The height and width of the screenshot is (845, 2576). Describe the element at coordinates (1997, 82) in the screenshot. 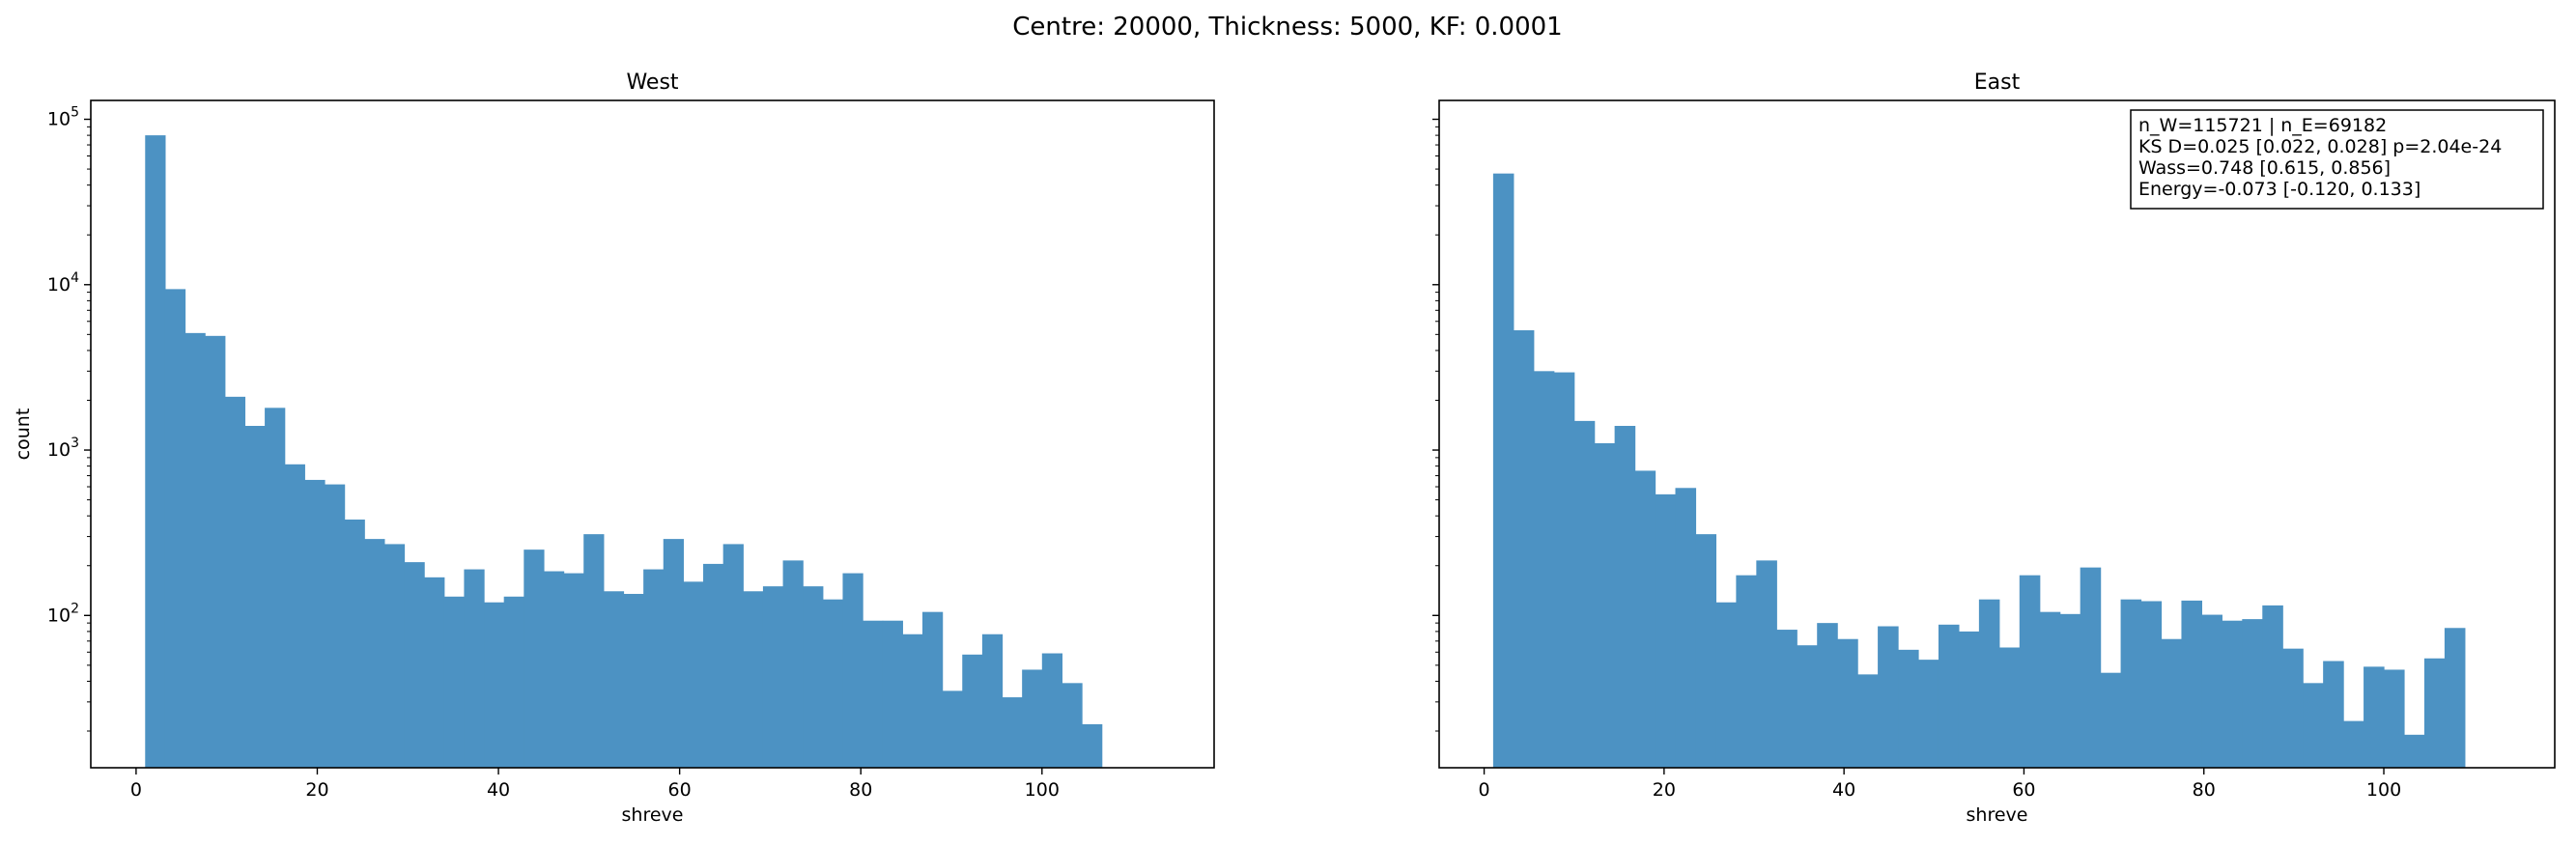

I see `panel-title: East` at that location.